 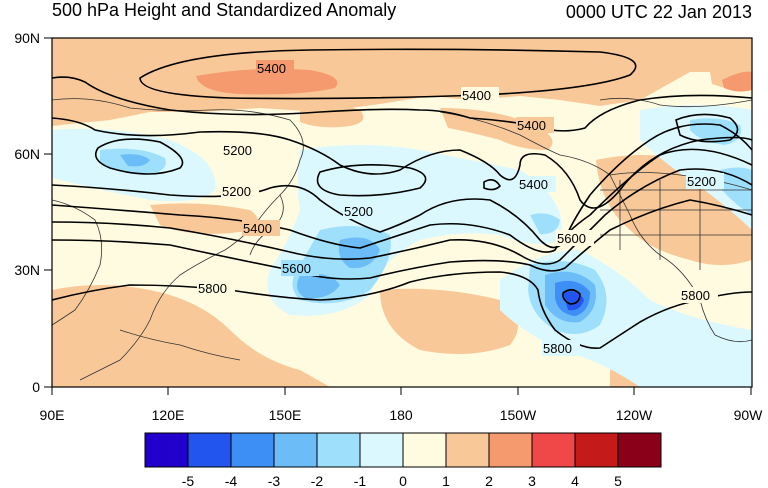 I want to click on x-tick-label: 90E, so click(x=52, y=415).